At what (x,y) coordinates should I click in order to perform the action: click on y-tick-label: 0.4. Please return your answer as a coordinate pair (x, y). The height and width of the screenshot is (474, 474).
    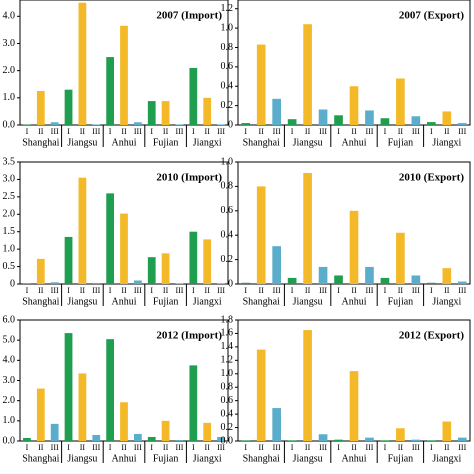
    Looking at the image, I should click on (227, 234).